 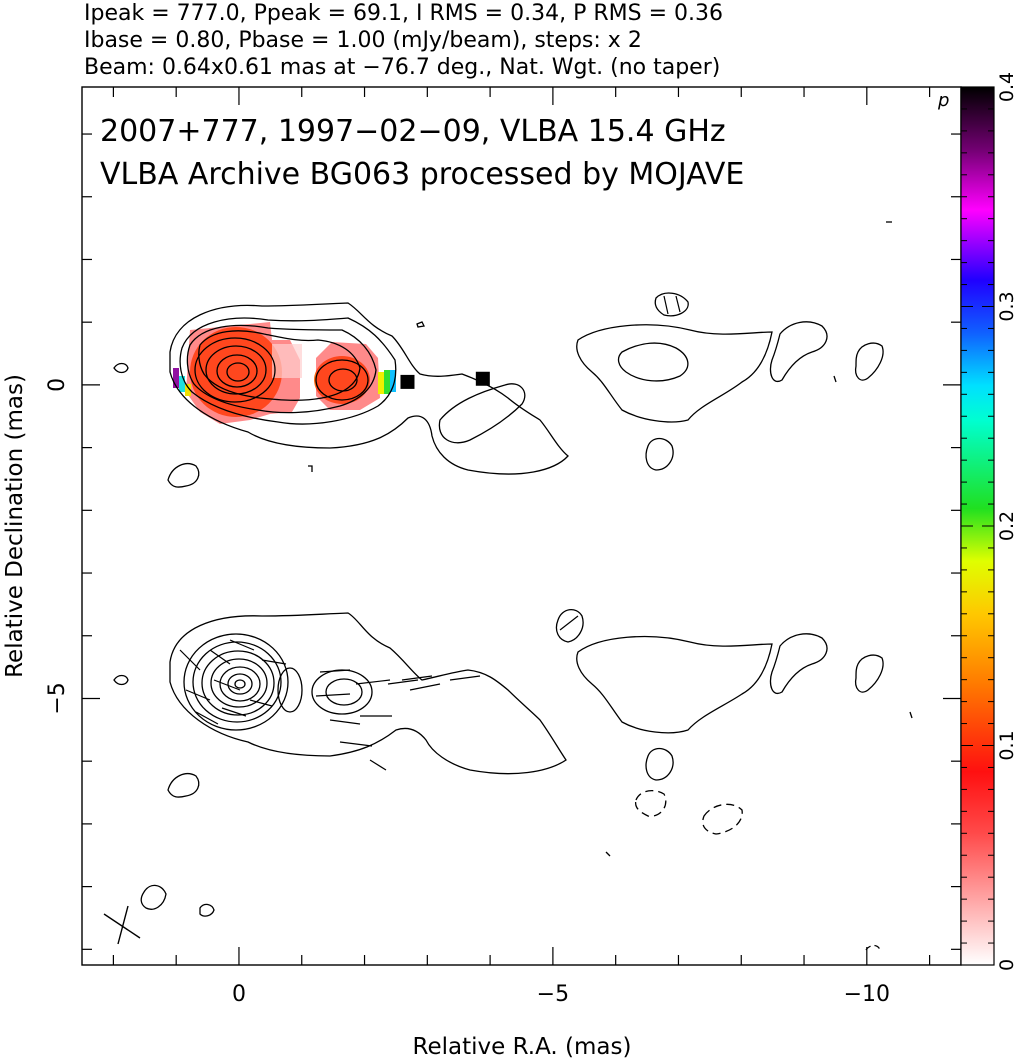 What do you see at coordinates (57, 546) in the screenshot?
I see `y-tick-labels: 0 −5` at bounding box center [57, 546].